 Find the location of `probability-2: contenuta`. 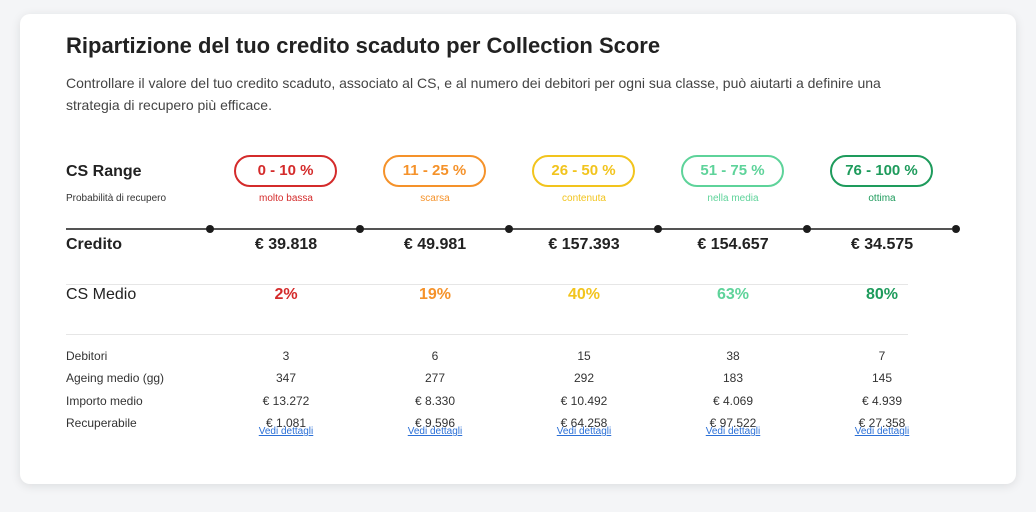

probability-2: contenuta is located at coordinates (584, 198).